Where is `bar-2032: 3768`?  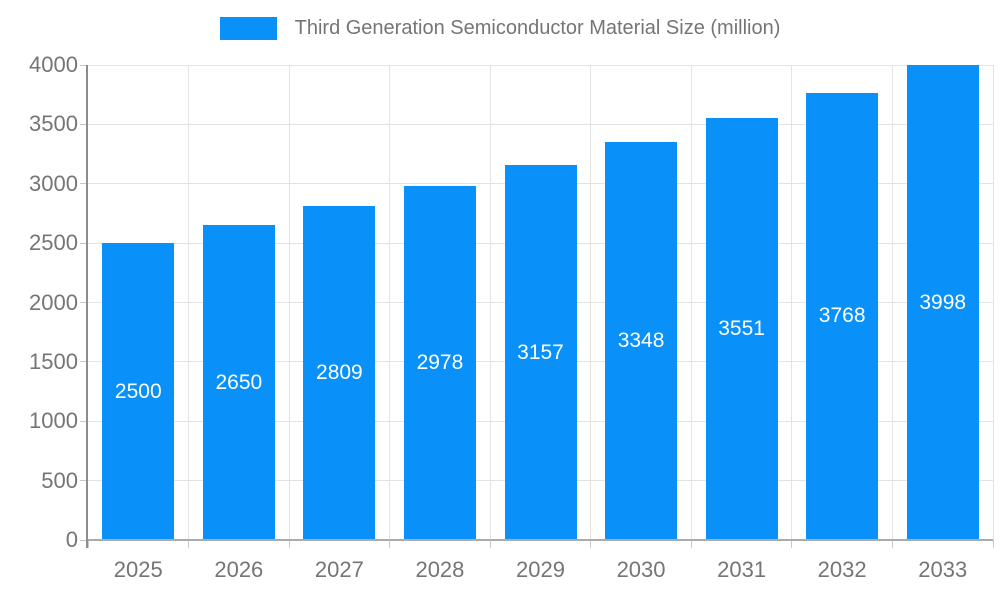 bar-2032: 3768 is located at coordinates (842, 316).